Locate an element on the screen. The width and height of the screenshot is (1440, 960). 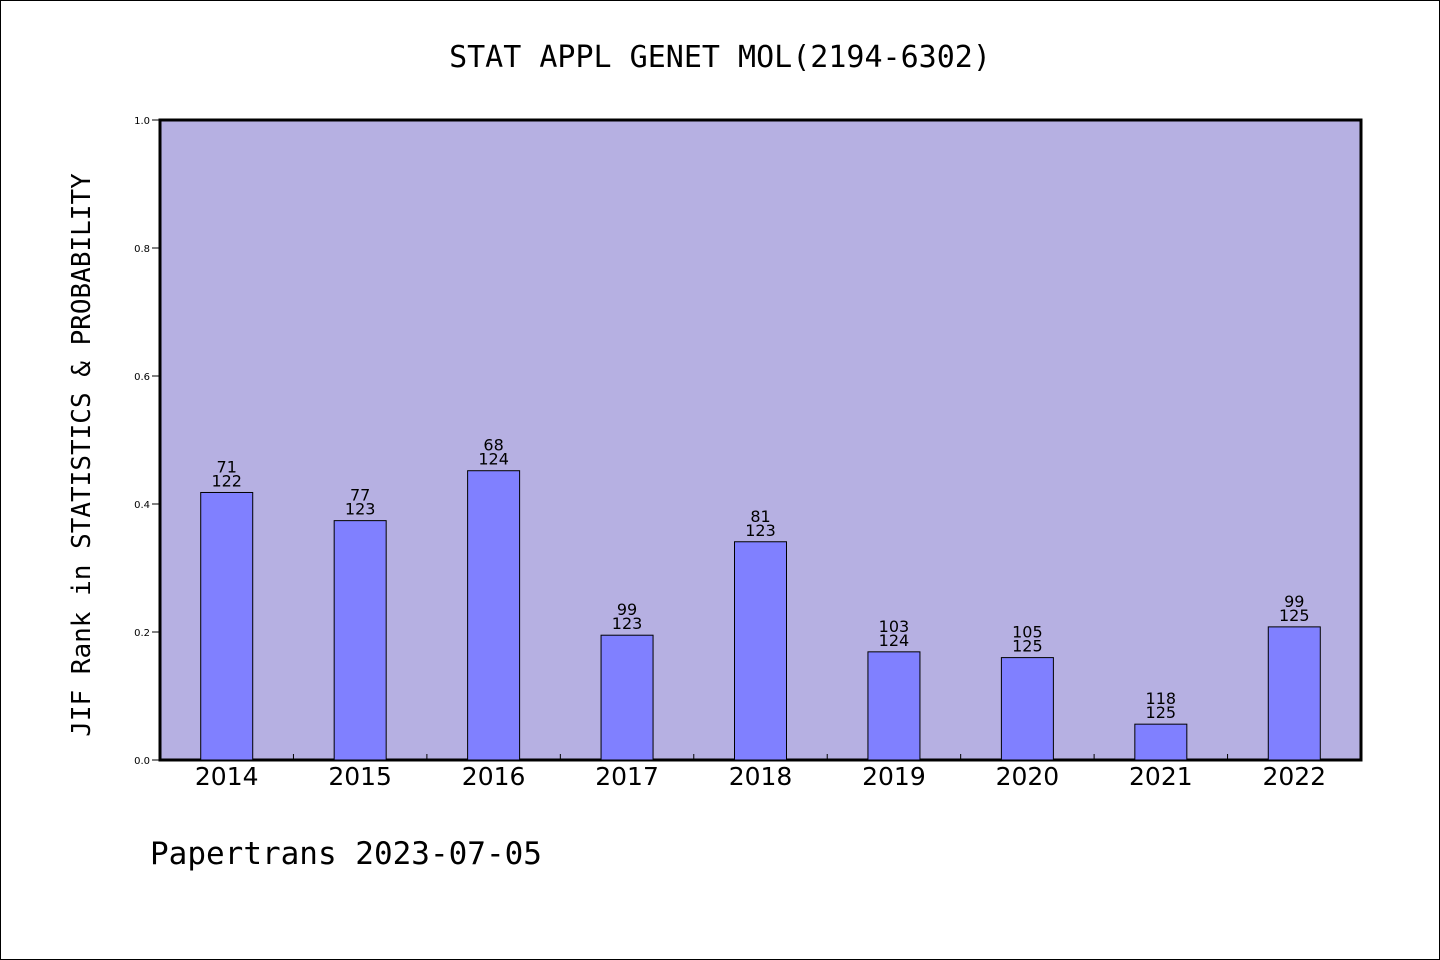
footer-text: Papertrans 2023-07-05 is located at coordinates (346, 854).